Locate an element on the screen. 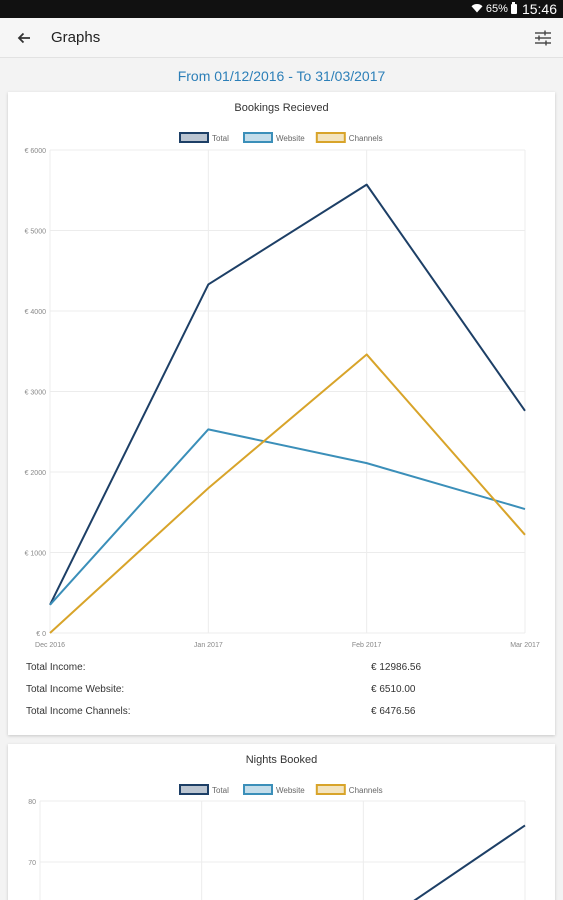 The image size is (563, 900). y-tick-label: € 1000 is located at coordinates (36, 554).